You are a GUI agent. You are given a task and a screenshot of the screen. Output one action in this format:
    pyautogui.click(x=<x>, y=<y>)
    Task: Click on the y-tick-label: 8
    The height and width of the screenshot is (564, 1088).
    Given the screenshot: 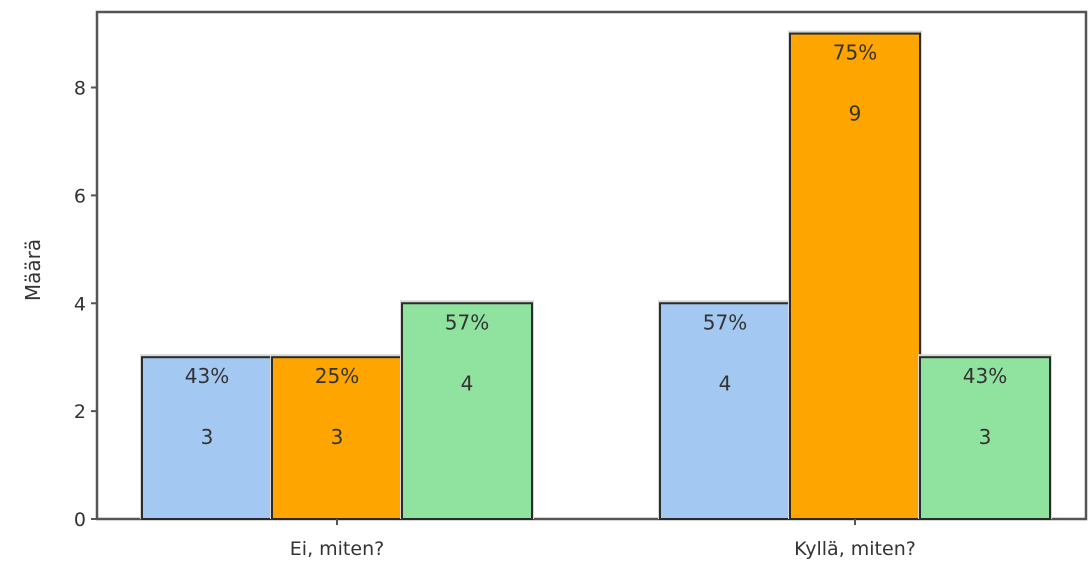 What is the action you would take?
    pyautogui.click(x=80, y=89)
    